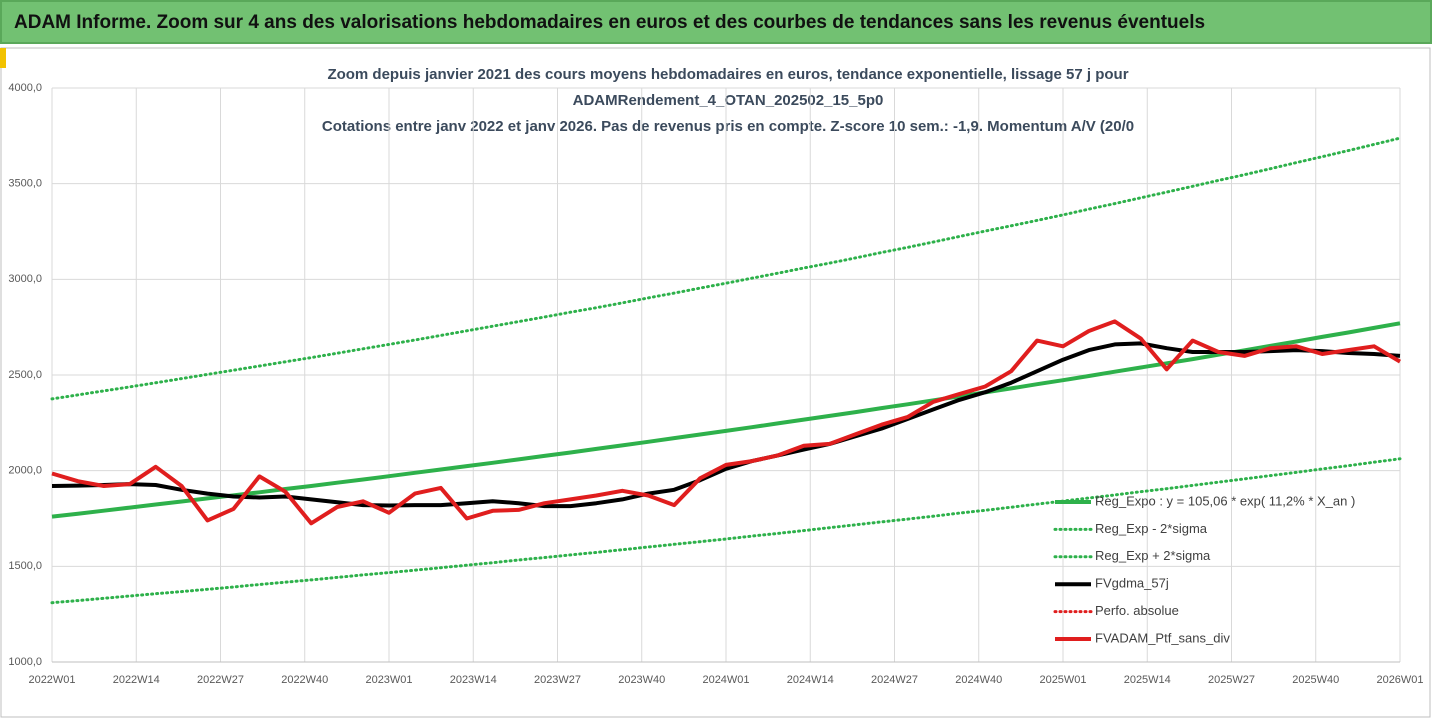 This screenshot has width=1432, height=719. Describe the element at coordinates (728, 100) in the screenshot. I see `chart-title: ADAMRendement_4_OTAN_202502_15_5p0` at that location.